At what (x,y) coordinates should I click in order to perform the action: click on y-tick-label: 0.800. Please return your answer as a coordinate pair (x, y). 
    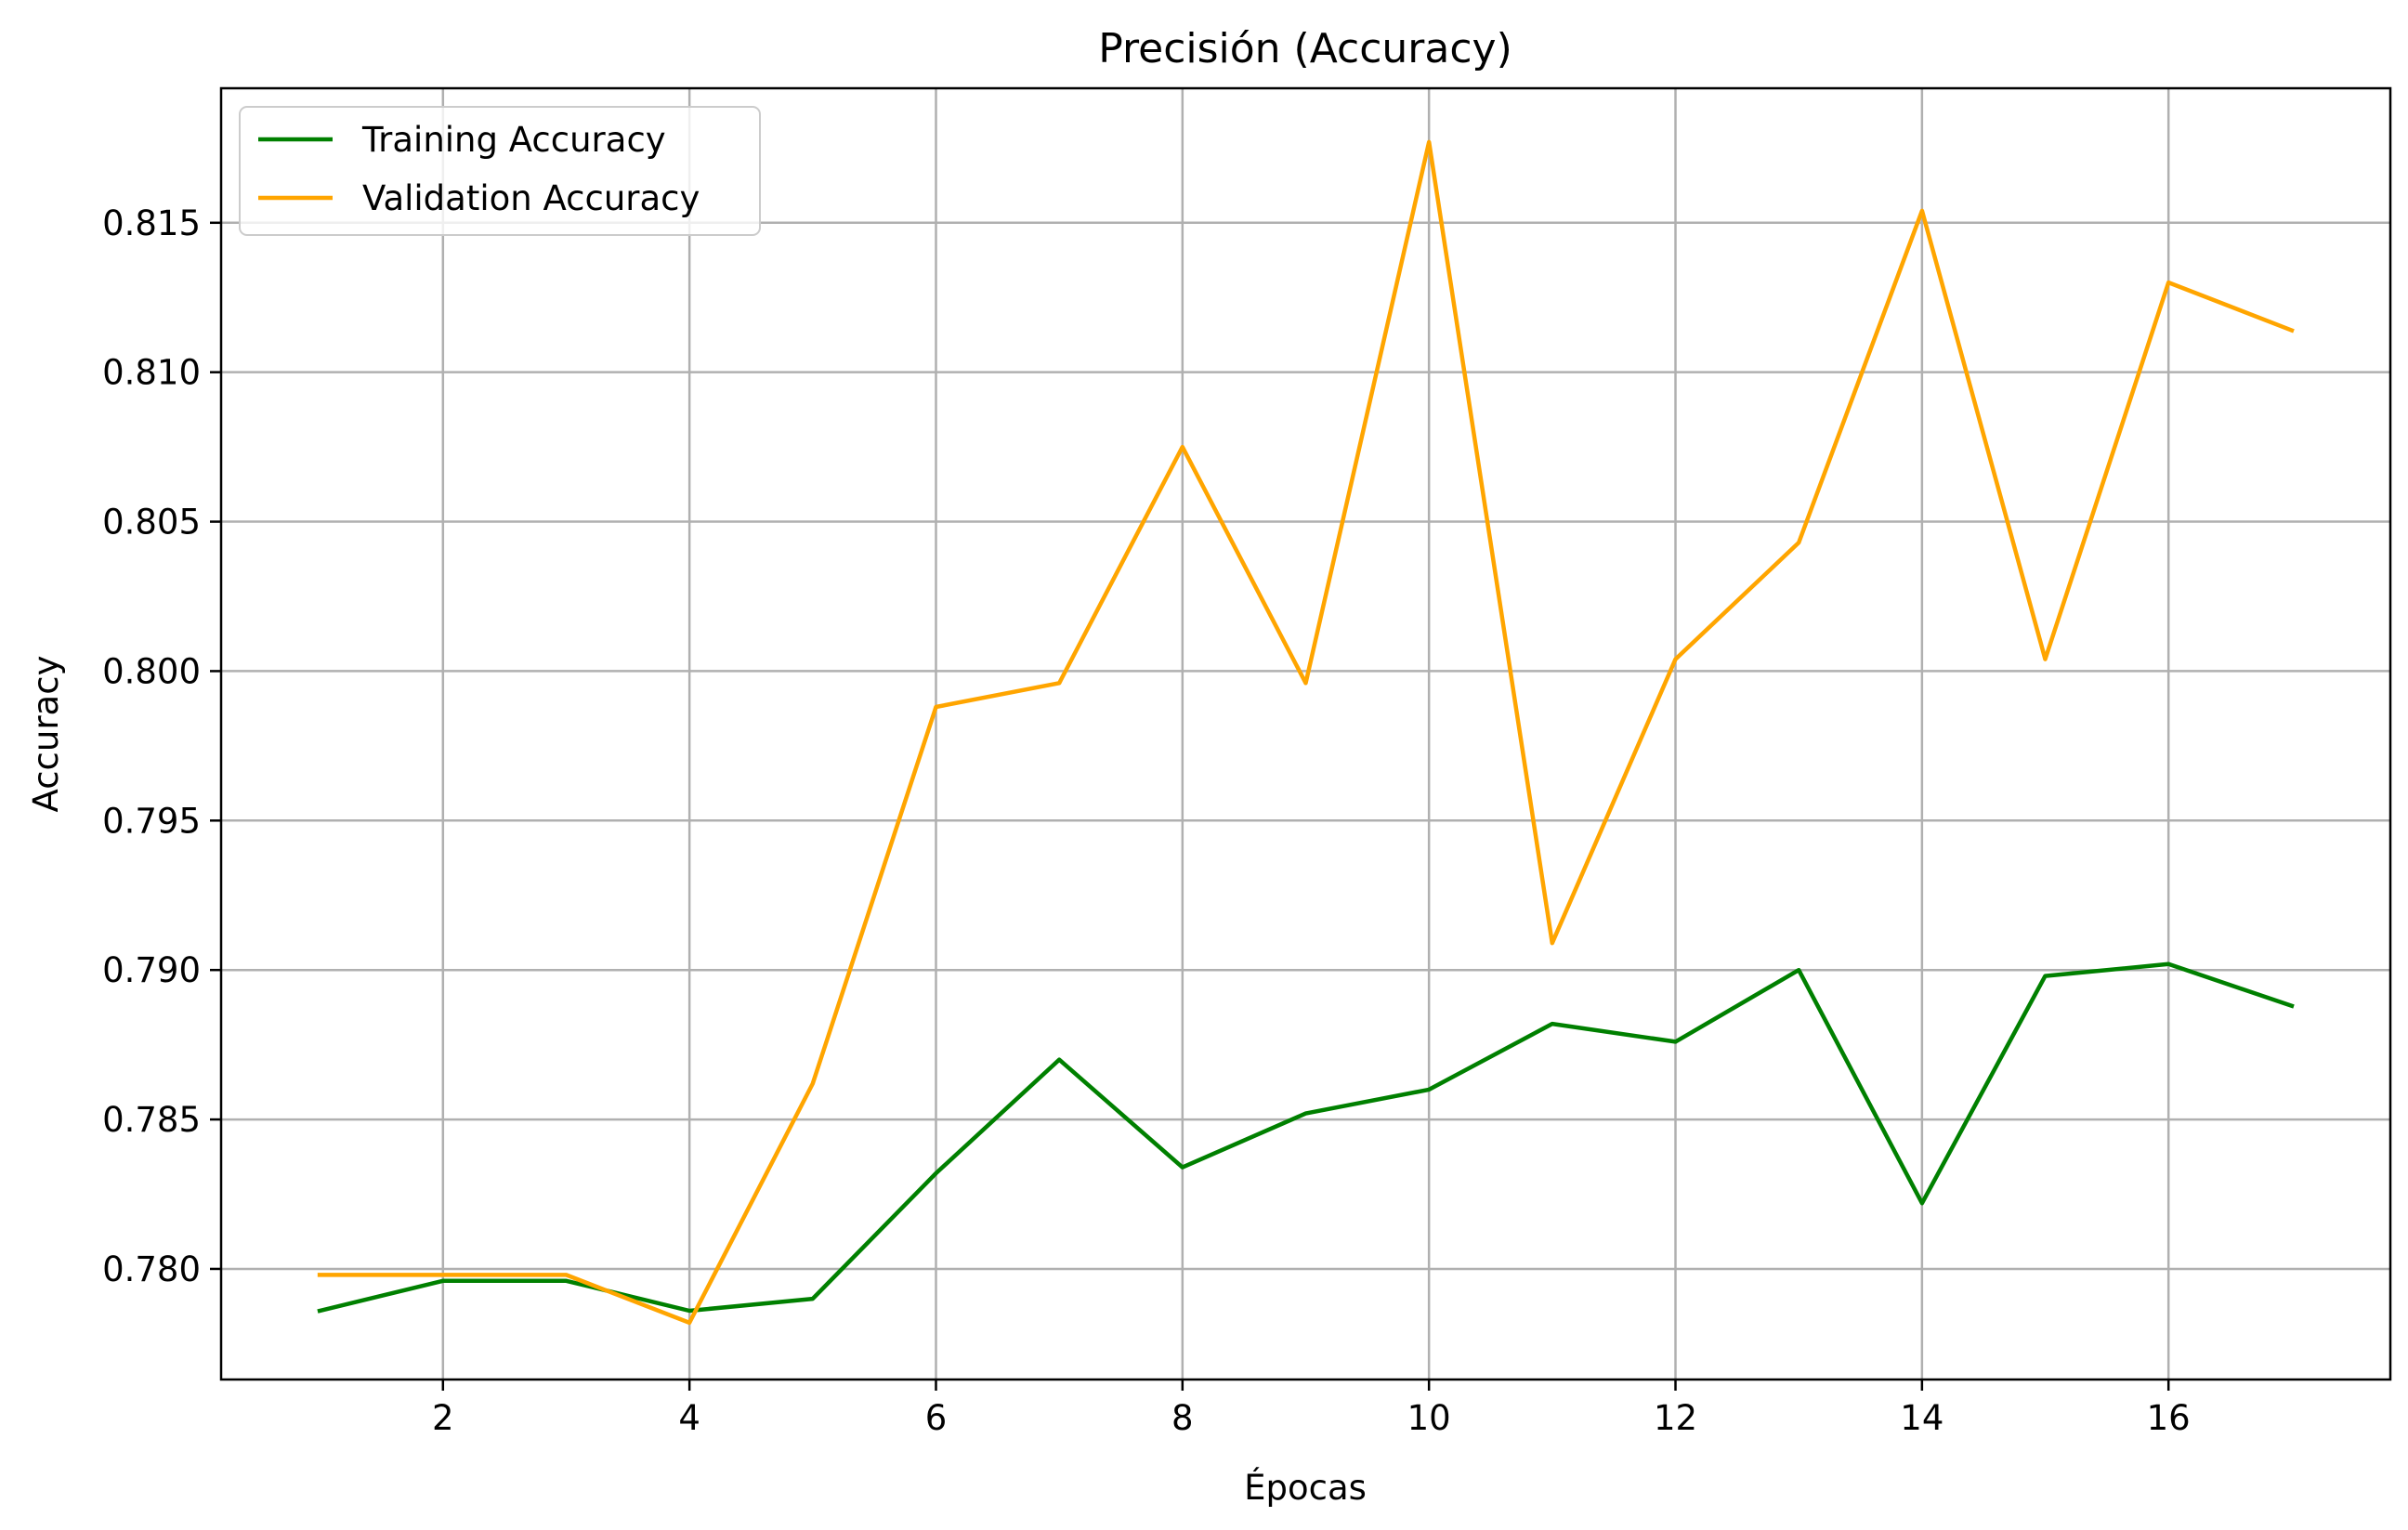
    Looking at the image, I should click on (151, 671).